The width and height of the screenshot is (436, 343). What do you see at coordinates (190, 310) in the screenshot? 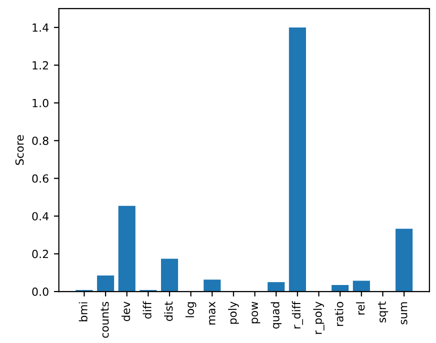
I see `x-tick-label: log` at bounding box center [190, 310].